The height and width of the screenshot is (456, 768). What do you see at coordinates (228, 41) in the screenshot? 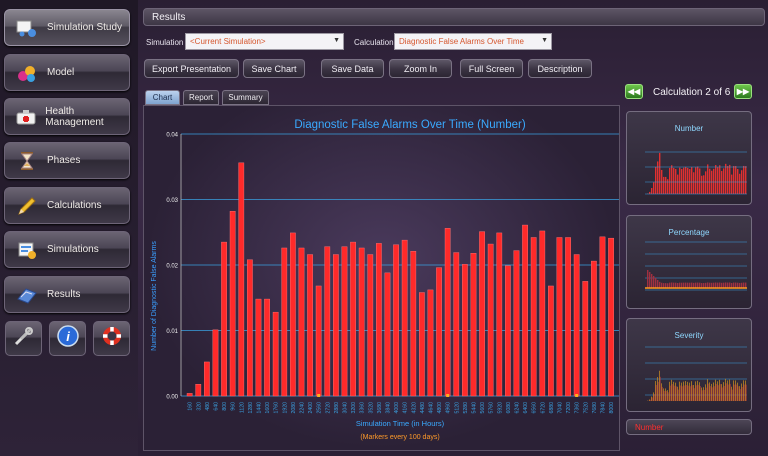
I see `simulation-select-value: <Current Simulation>` at bounding box center [228, 41].